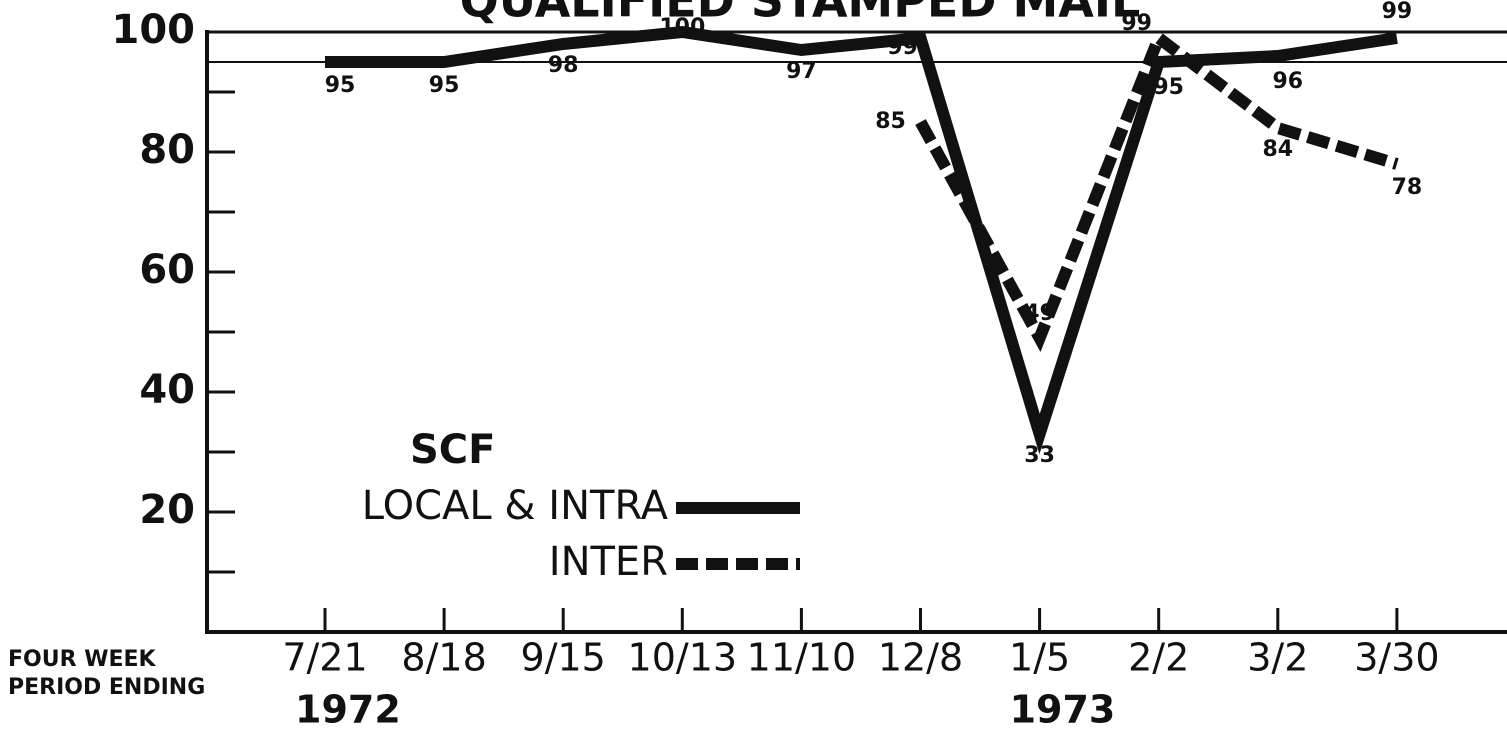 Image resolution: width=1507 pixels, height=739 pixels. What do you see at coordinates (683, 658) in the screenshot?
I see `x-tick-label: 10/13` at bounding box center [683, 658].